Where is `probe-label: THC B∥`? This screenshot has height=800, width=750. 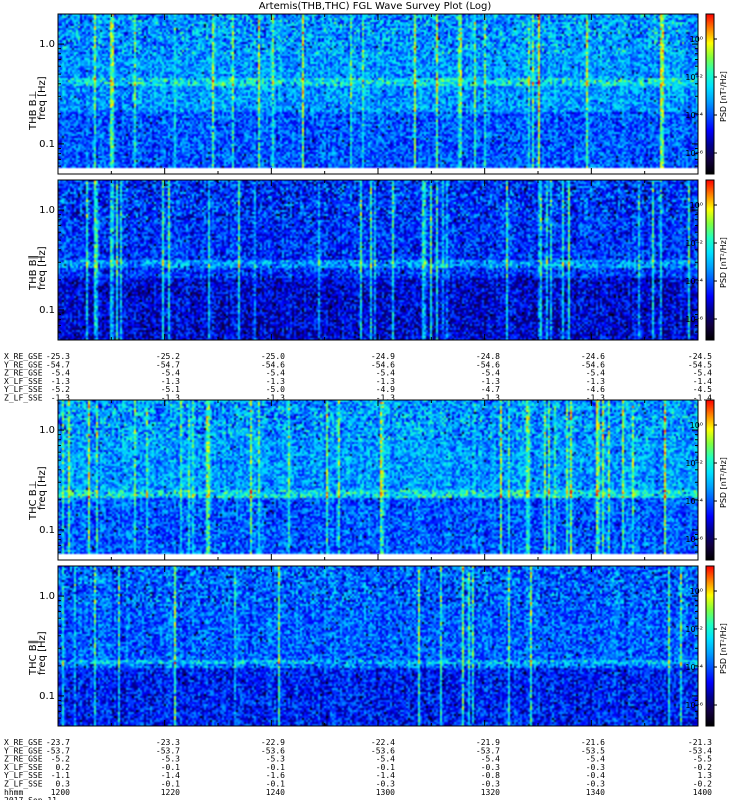
probe-label: THC B∥ is located at coordinates (33, 657).